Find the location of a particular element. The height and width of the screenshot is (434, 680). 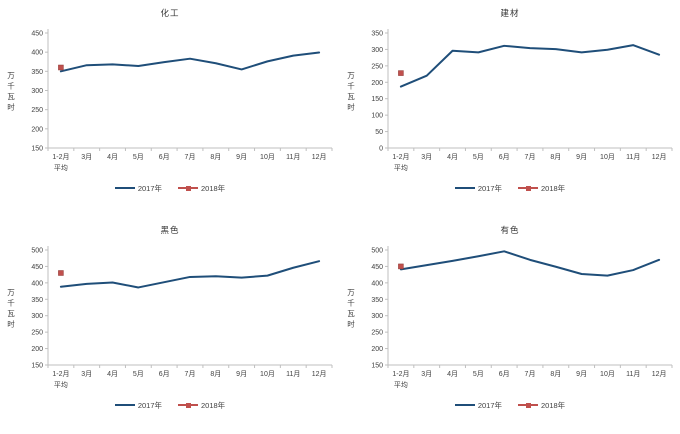

svg-text: 100 is located at coordinates (377, 116).